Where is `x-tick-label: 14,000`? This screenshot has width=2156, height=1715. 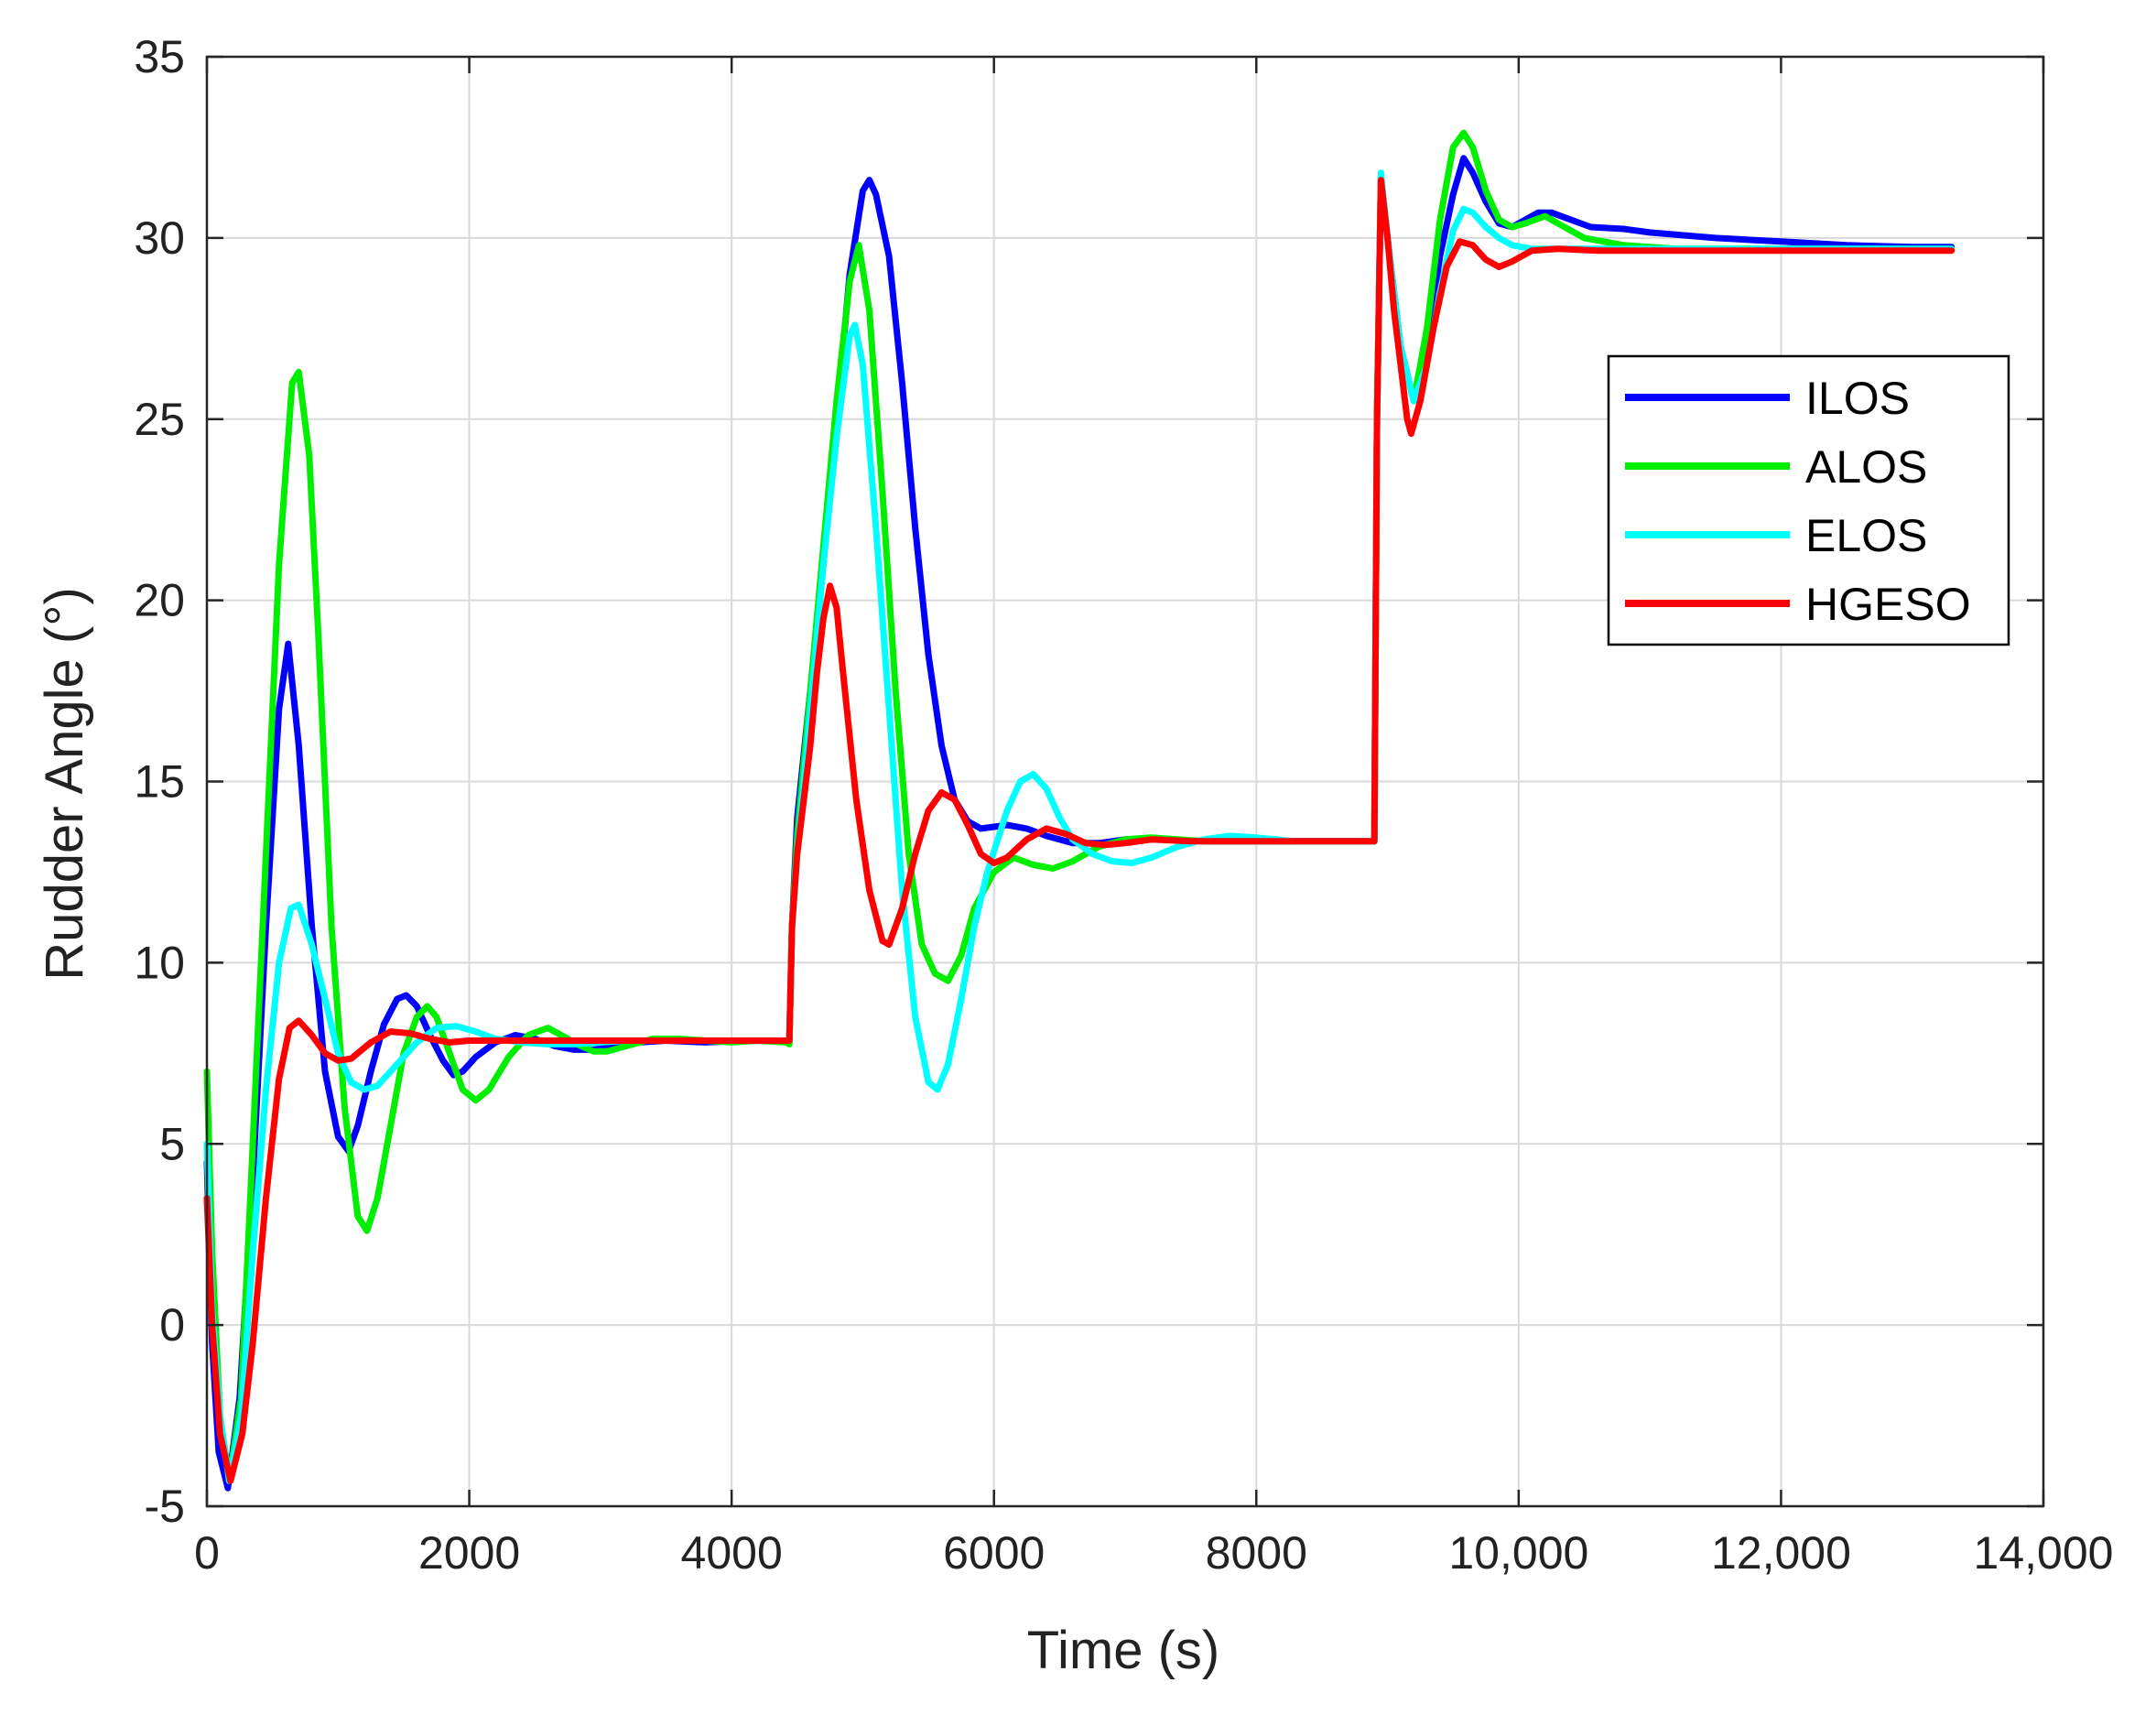 x-tick-label: 14,000 is located at coordinates (2044, 1553).